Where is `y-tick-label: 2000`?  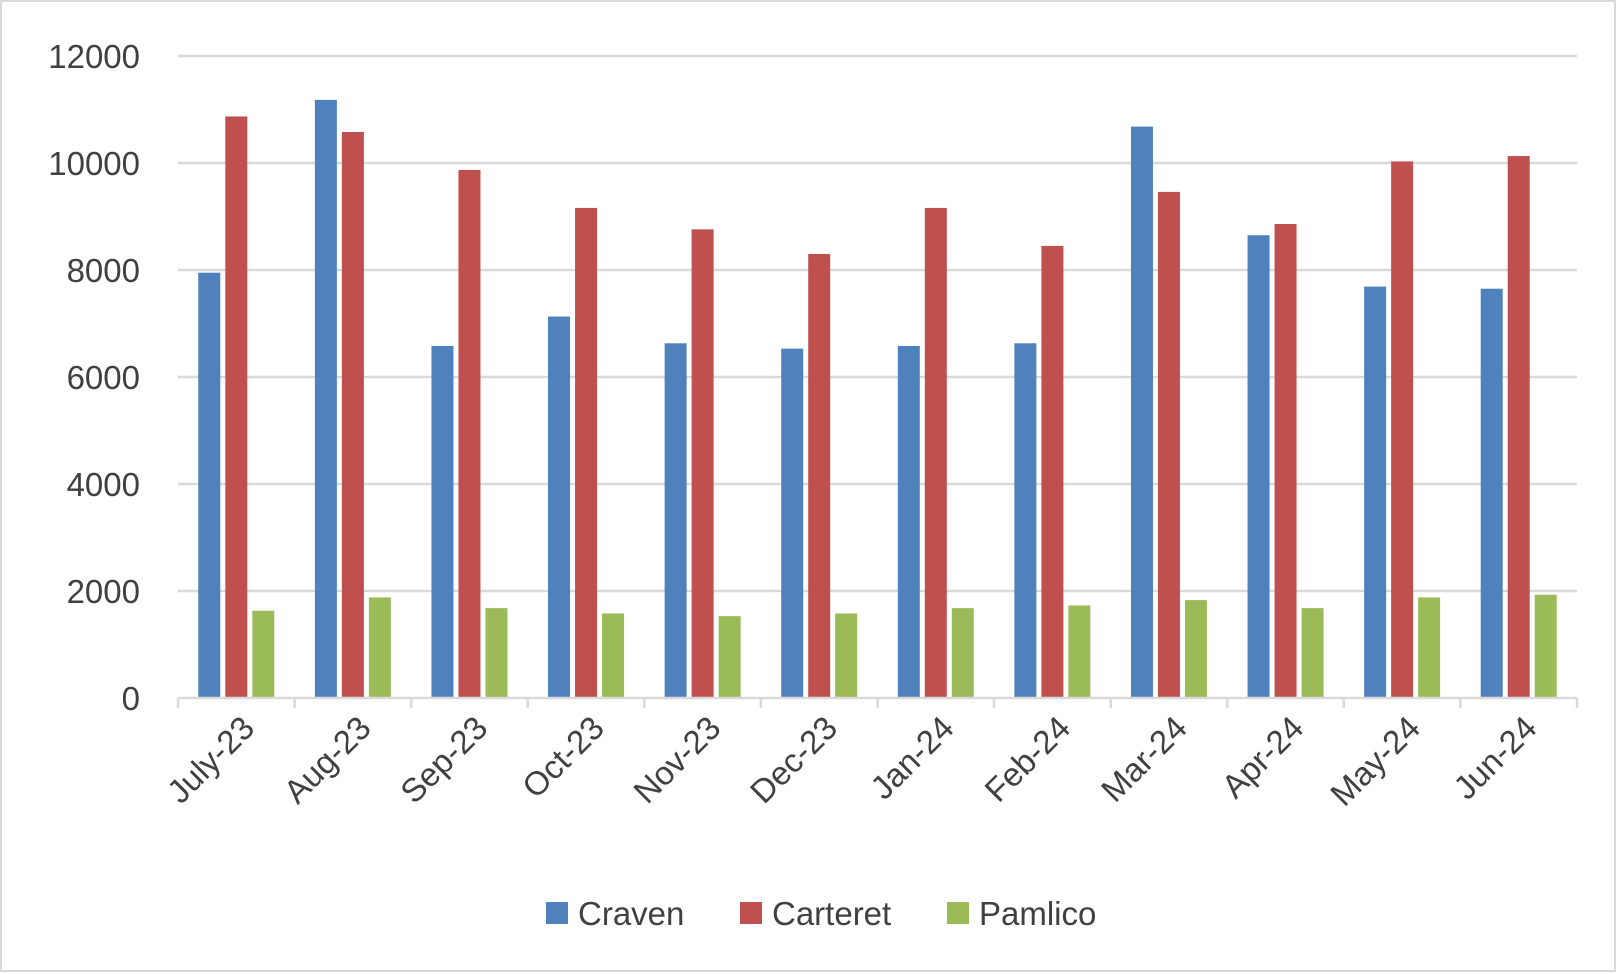 y-tick-label: 2000 is located at coordinates (103, 591).